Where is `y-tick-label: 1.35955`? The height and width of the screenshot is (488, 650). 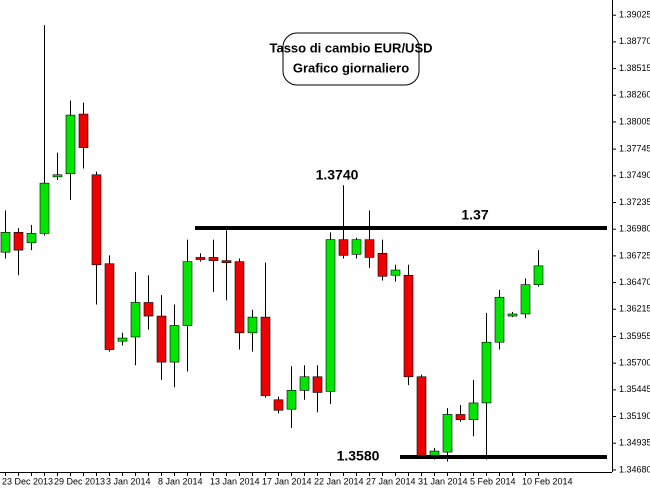 y-tick-label: 1.35955 is located at coordinates (634, 336).